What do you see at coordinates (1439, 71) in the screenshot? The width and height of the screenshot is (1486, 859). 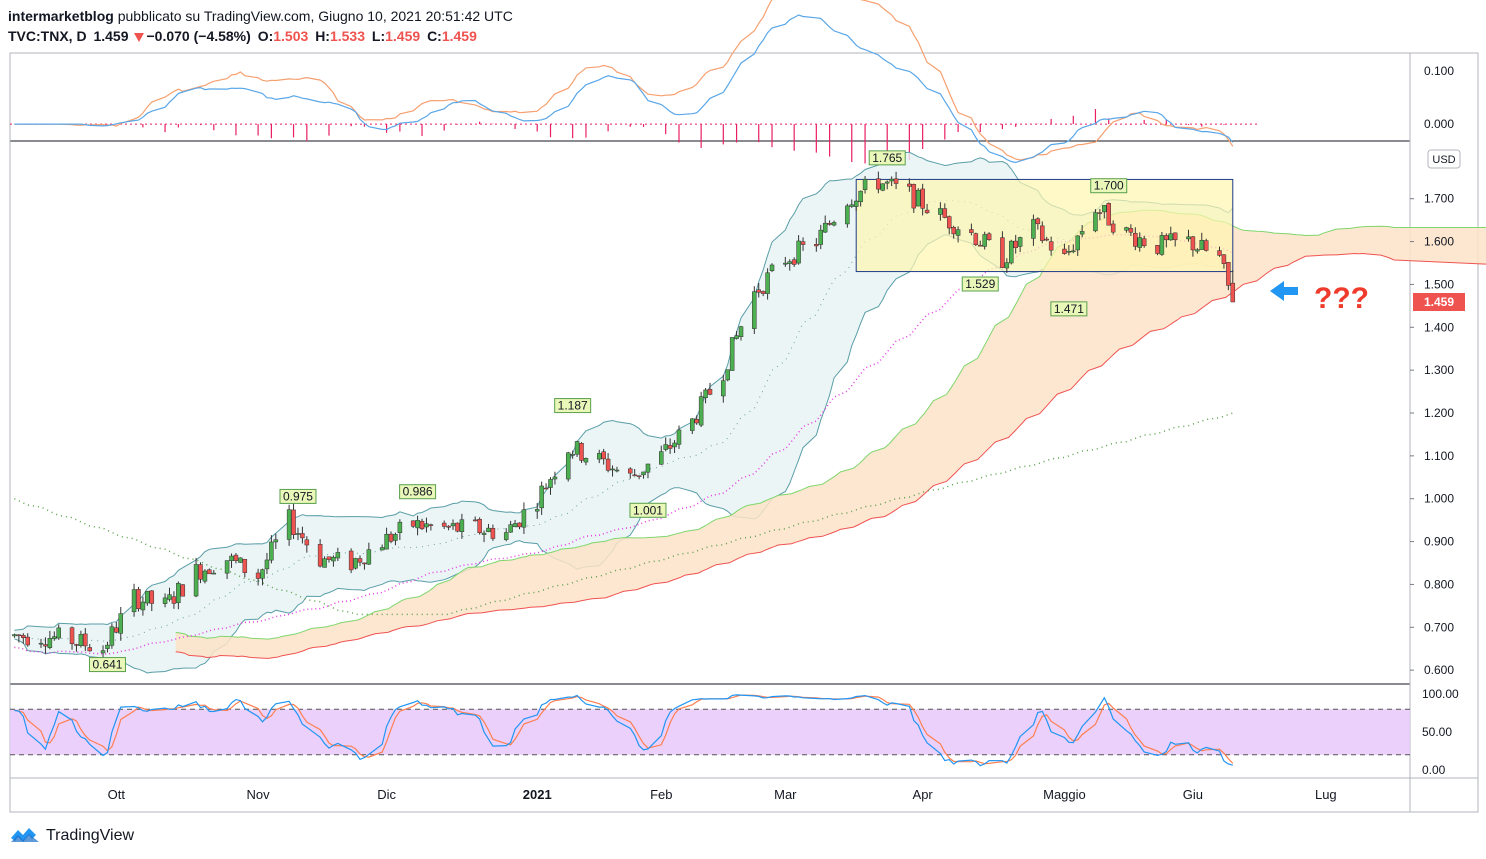 I see `macd-tick-label: 0.100` at bounding box center [1439, 71].